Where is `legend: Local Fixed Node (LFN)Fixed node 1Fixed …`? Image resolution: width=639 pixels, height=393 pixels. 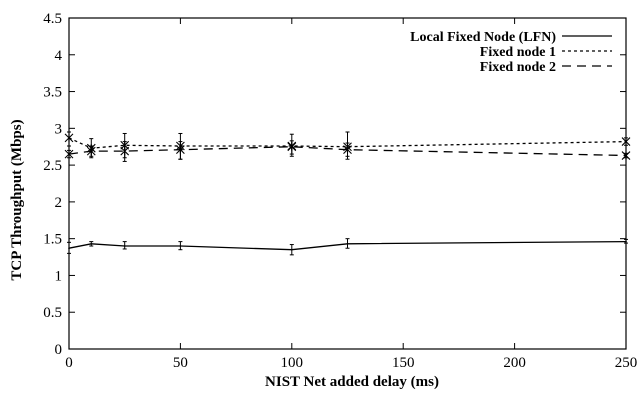
legend: Local Fixed Node (LFN)Fixed node 1Fixed … is located at coordinates (511, 52).